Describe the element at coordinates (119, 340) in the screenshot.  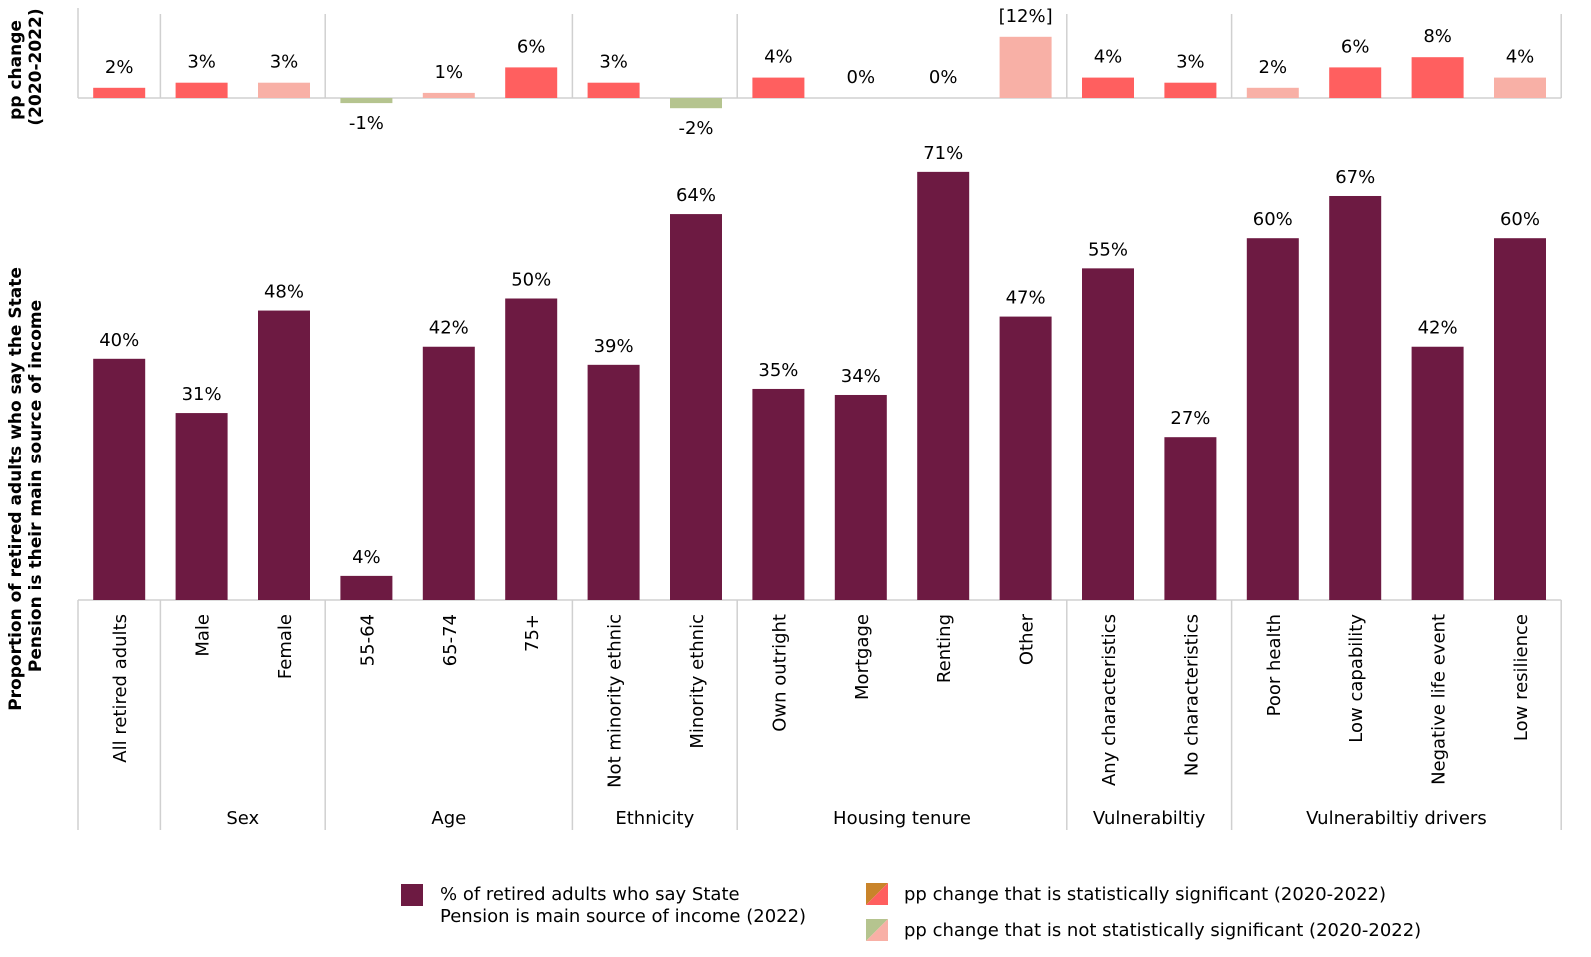
I see `main-bar-label: 40%` at that location.